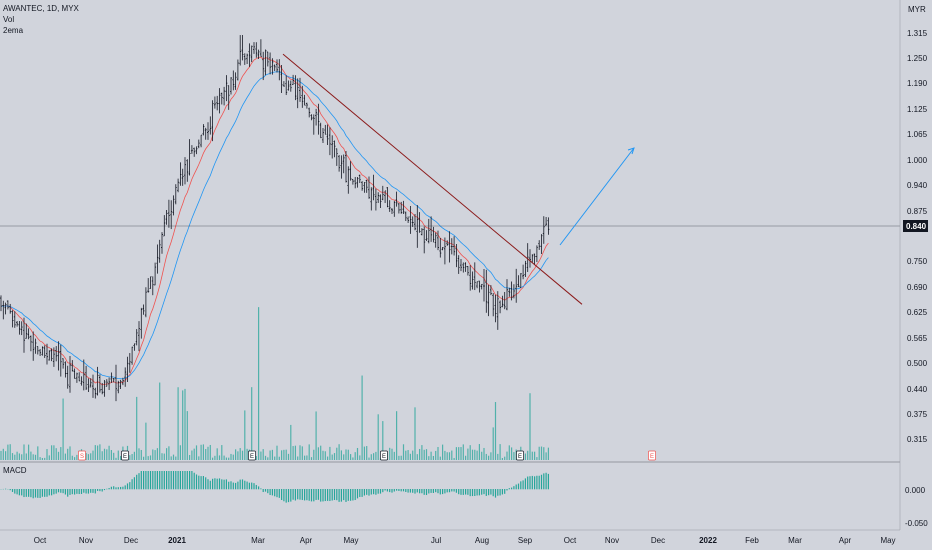  What do you see at coordinates (917, 9) in the screenshot?
I see `currency-label: MYR` at bounding box center [917, 9].